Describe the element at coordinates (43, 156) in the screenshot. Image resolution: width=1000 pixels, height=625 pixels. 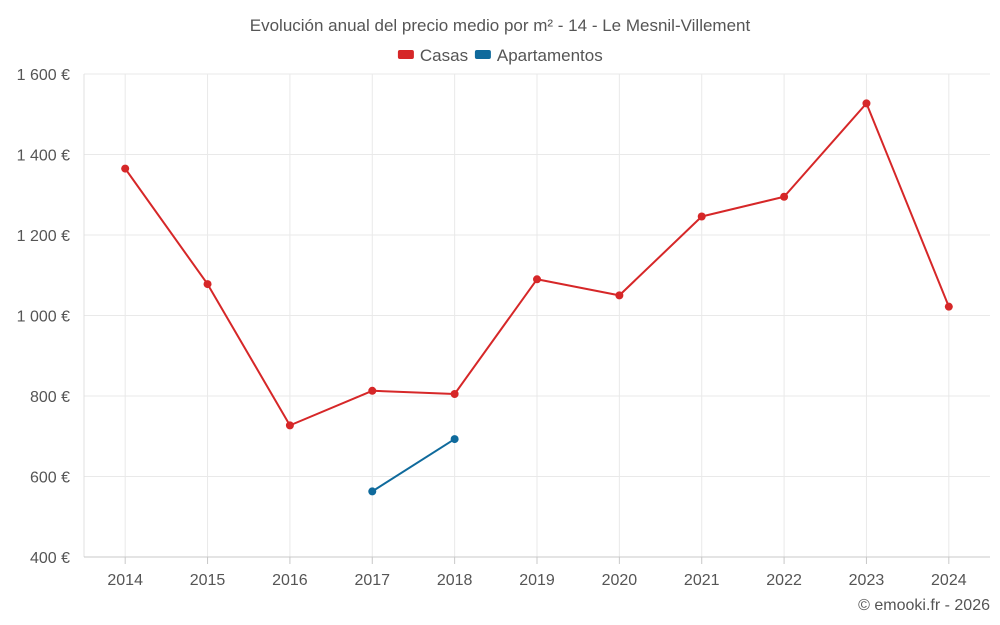
I see `y-tick-label: 1 400 €` at that location.